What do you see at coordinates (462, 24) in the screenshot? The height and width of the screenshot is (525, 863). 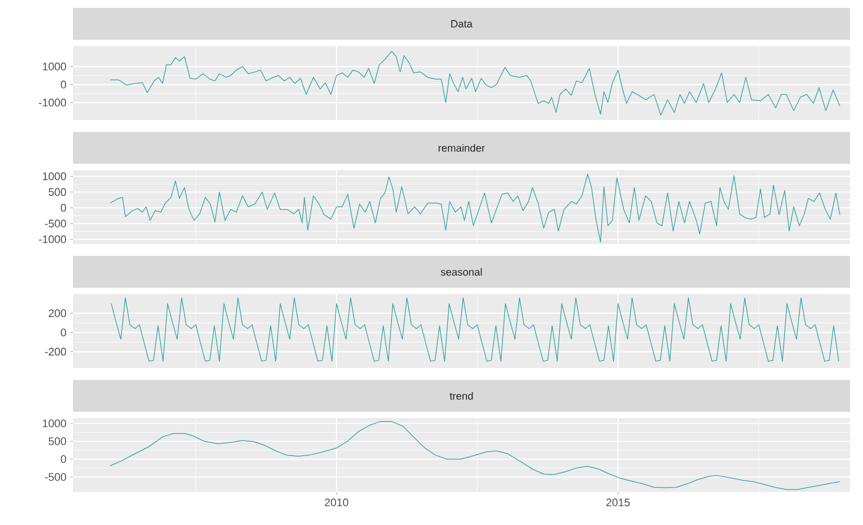 I see `chart-title: Data` at bounding box center [462, 24].